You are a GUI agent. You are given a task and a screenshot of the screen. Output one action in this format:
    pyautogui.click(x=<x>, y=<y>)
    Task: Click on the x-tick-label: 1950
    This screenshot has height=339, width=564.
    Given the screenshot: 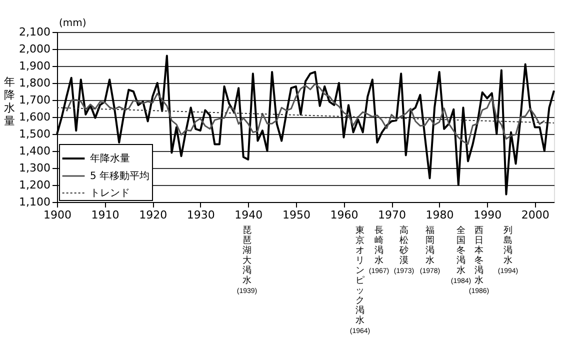 What is the action you would take?
    pyautogui.click(x=296, y=215)
    